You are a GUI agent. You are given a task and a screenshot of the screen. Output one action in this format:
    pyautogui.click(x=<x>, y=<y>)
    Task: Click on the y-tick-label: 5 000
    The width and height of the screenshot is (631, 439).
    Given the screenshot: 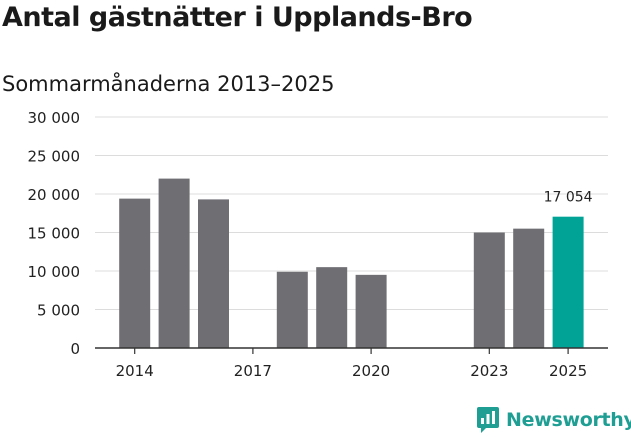 What is the action you would take?
    pyautogui.click(x=58, y=311)
    